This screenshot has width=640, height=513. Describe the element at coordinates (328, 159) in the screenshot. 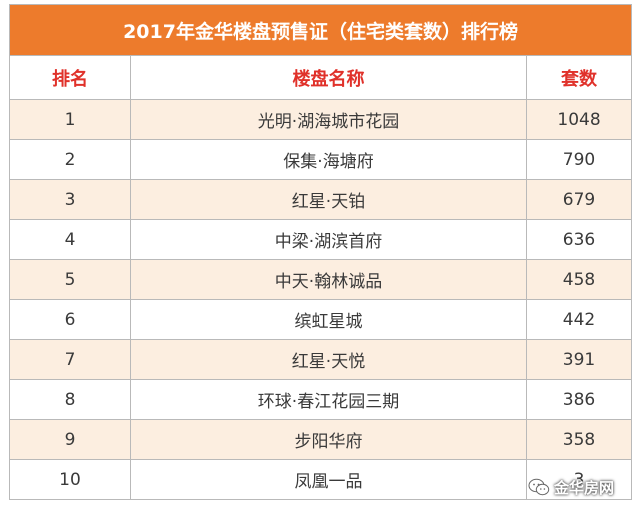

I see `project-name-cell: 保集·海塘府` at that location.